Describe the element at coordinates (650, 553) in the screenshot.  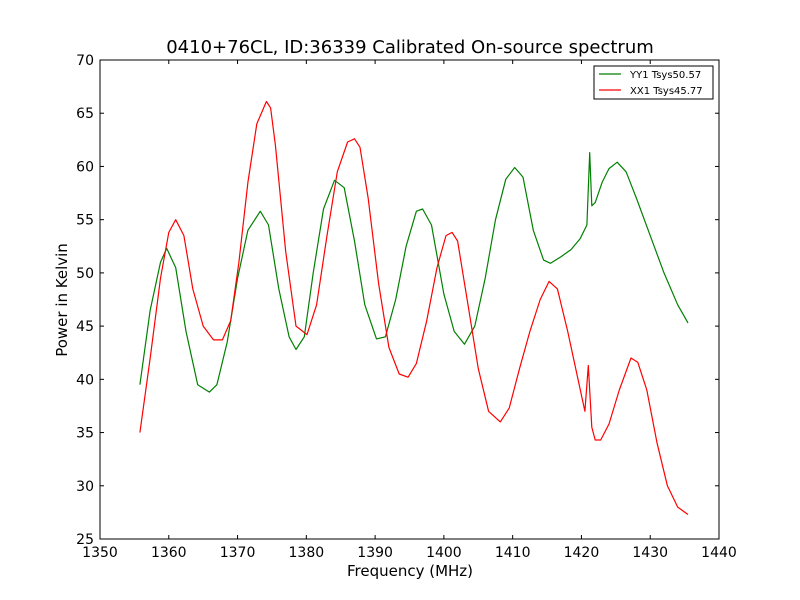
I see `x-tick-label: 1430` at that location.